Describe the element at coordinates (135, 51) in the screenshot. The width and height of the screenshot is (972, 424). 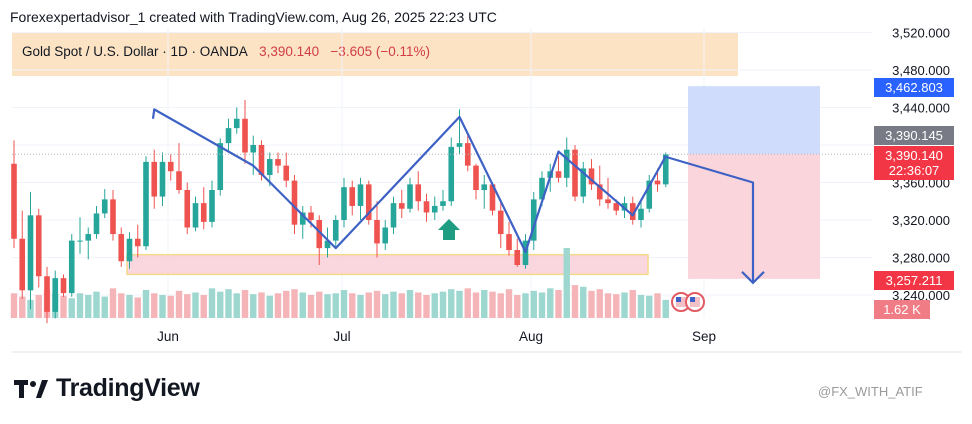
I see `symbol-name: Gold Spot / U.S. Dollar · 1D · OANDA` at that location.